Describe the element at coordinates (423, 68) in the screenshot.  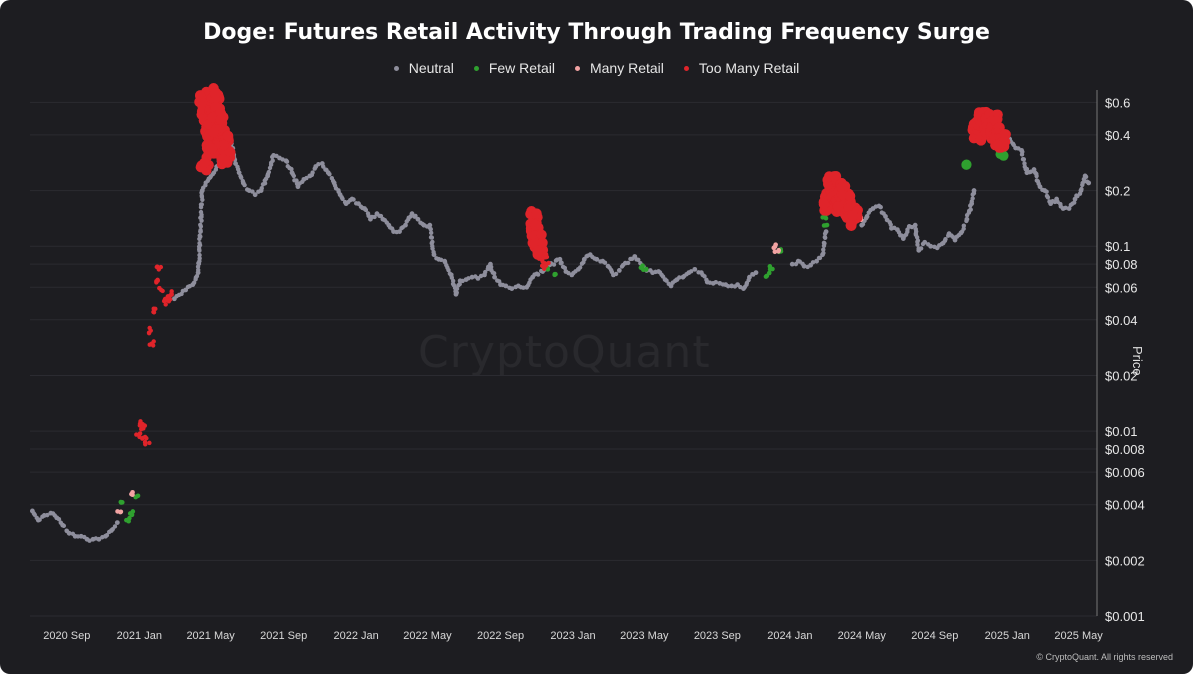
I see `legend-item-neutral: Neutral` at that location.